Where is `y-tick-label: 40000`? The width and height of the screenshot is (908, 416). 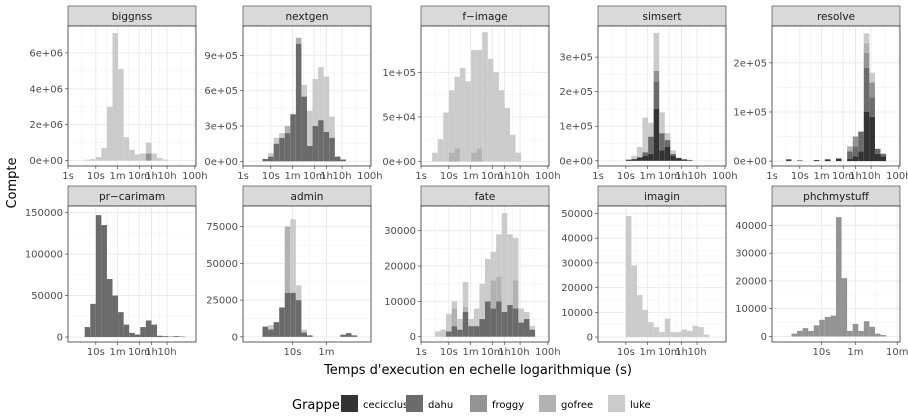 y-tick-label: 40000 is located at coordinates (751, 226).